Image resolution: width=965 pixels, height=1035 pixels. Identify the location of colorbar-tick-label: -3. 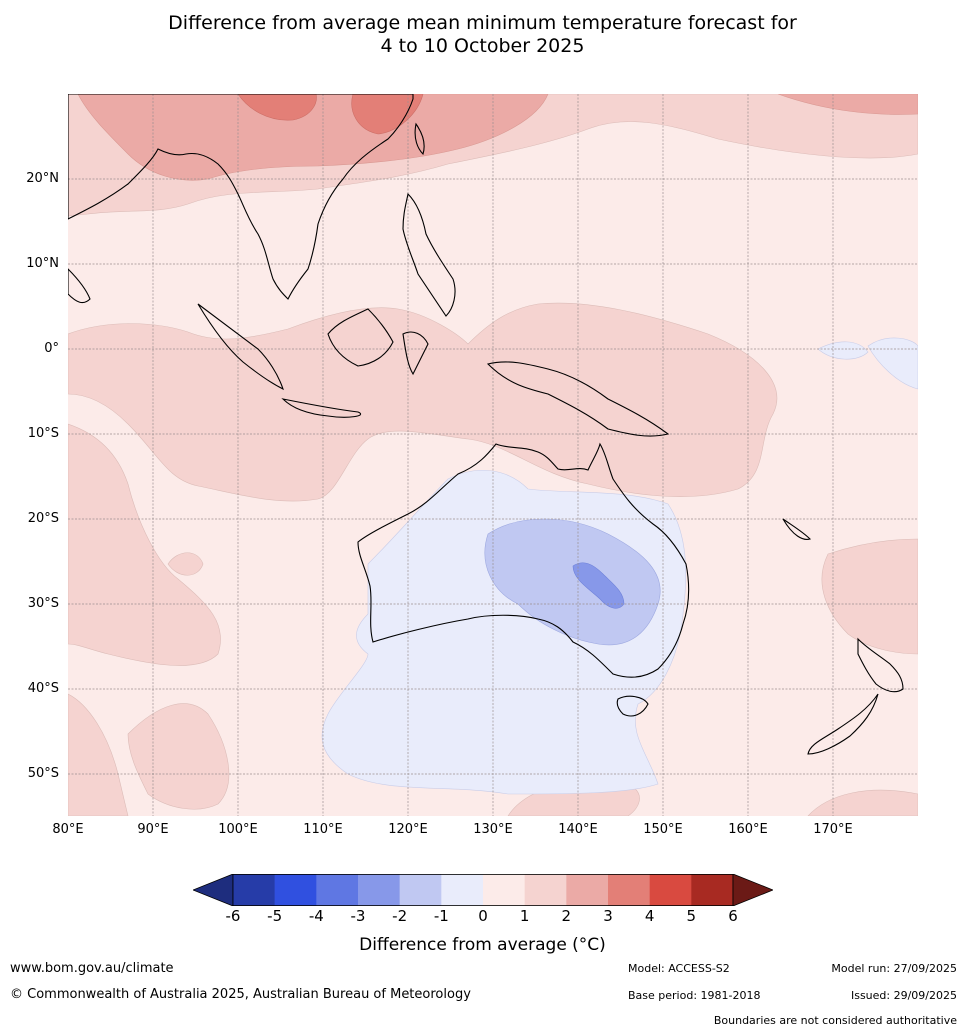
(358, 916).